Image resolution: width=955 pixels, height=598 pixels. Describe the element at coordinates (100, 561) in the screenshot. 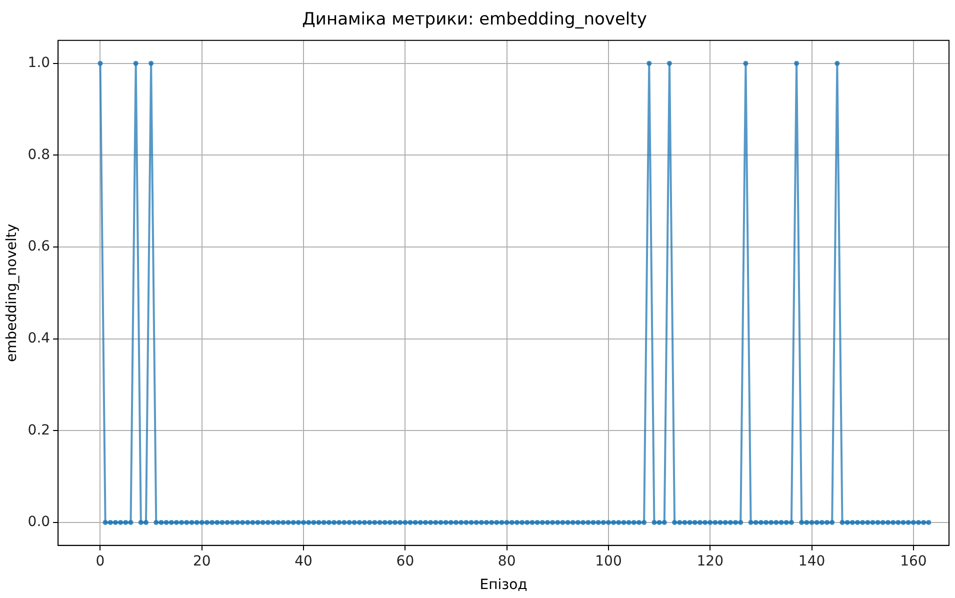

I see `x-tick-label: 0` at that location.